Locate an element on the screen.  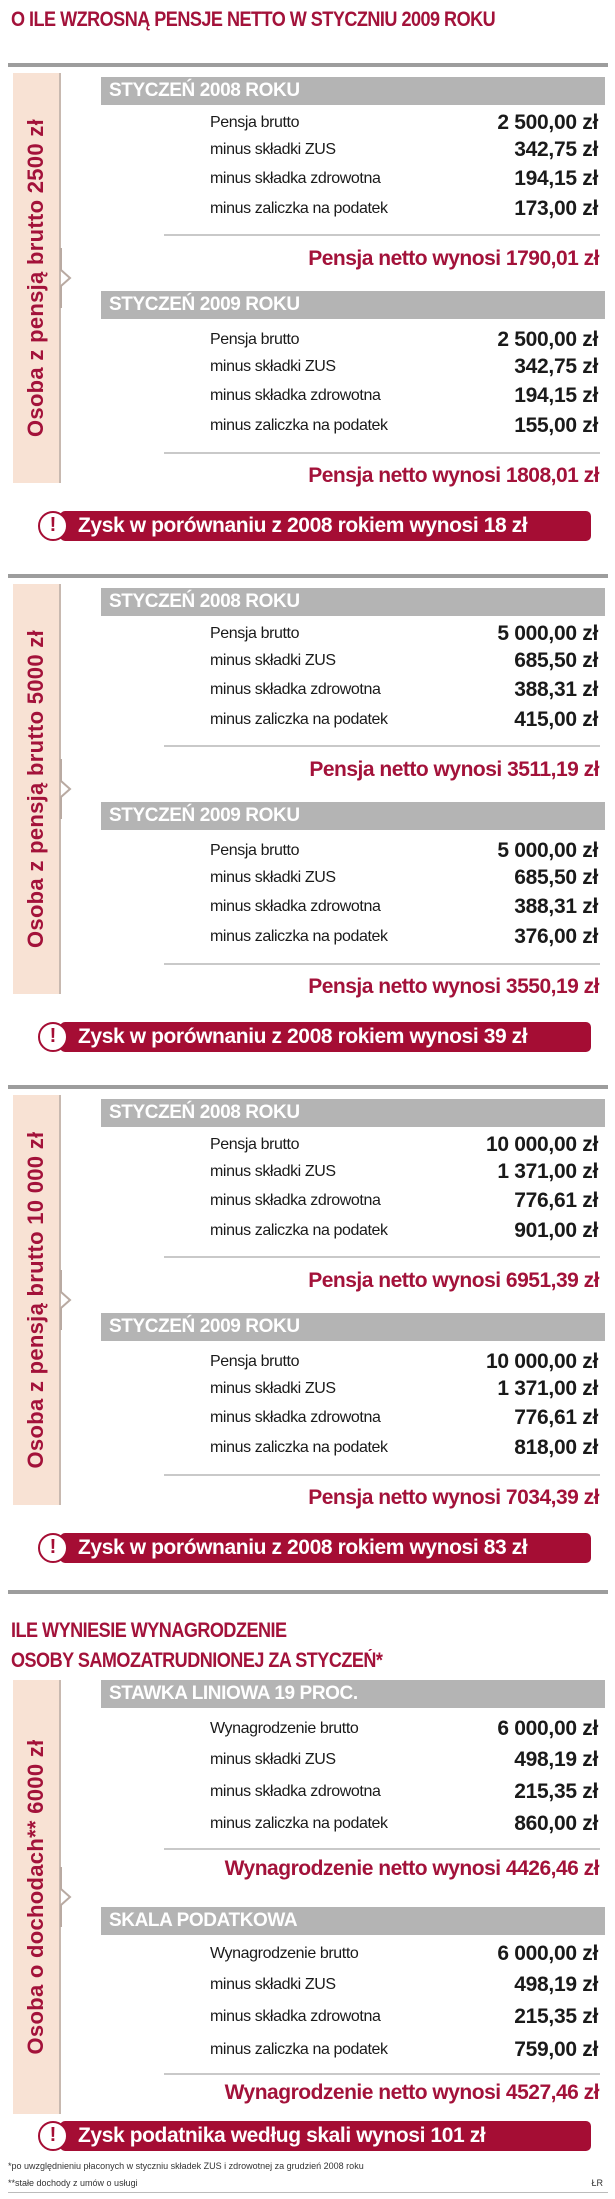
sidebar-label: Osoba z pensją brutto 5000 zł is located at coordinates (35, 789).